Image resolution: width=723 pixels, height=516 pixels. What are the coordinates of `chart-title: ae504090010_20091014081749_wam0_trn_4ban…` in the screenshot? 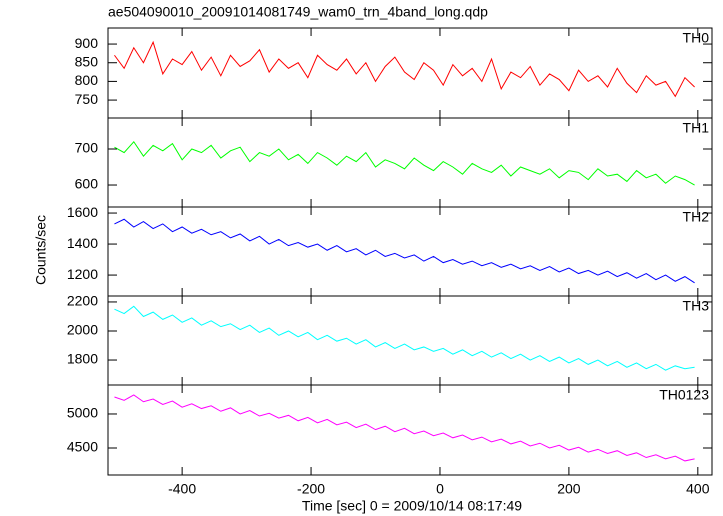 It's located at (298, 12).